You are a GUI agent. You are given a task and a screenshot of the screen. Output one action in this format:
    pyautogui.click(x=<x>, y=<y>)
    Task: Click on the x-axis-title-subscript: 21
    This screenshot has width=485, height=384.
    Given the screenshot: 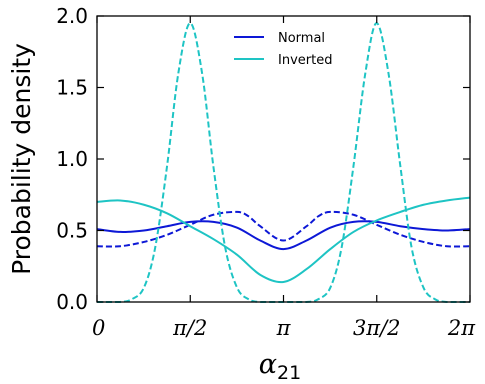 What is the action you would take?
    pyautogui.click(x=289, y=373)
    